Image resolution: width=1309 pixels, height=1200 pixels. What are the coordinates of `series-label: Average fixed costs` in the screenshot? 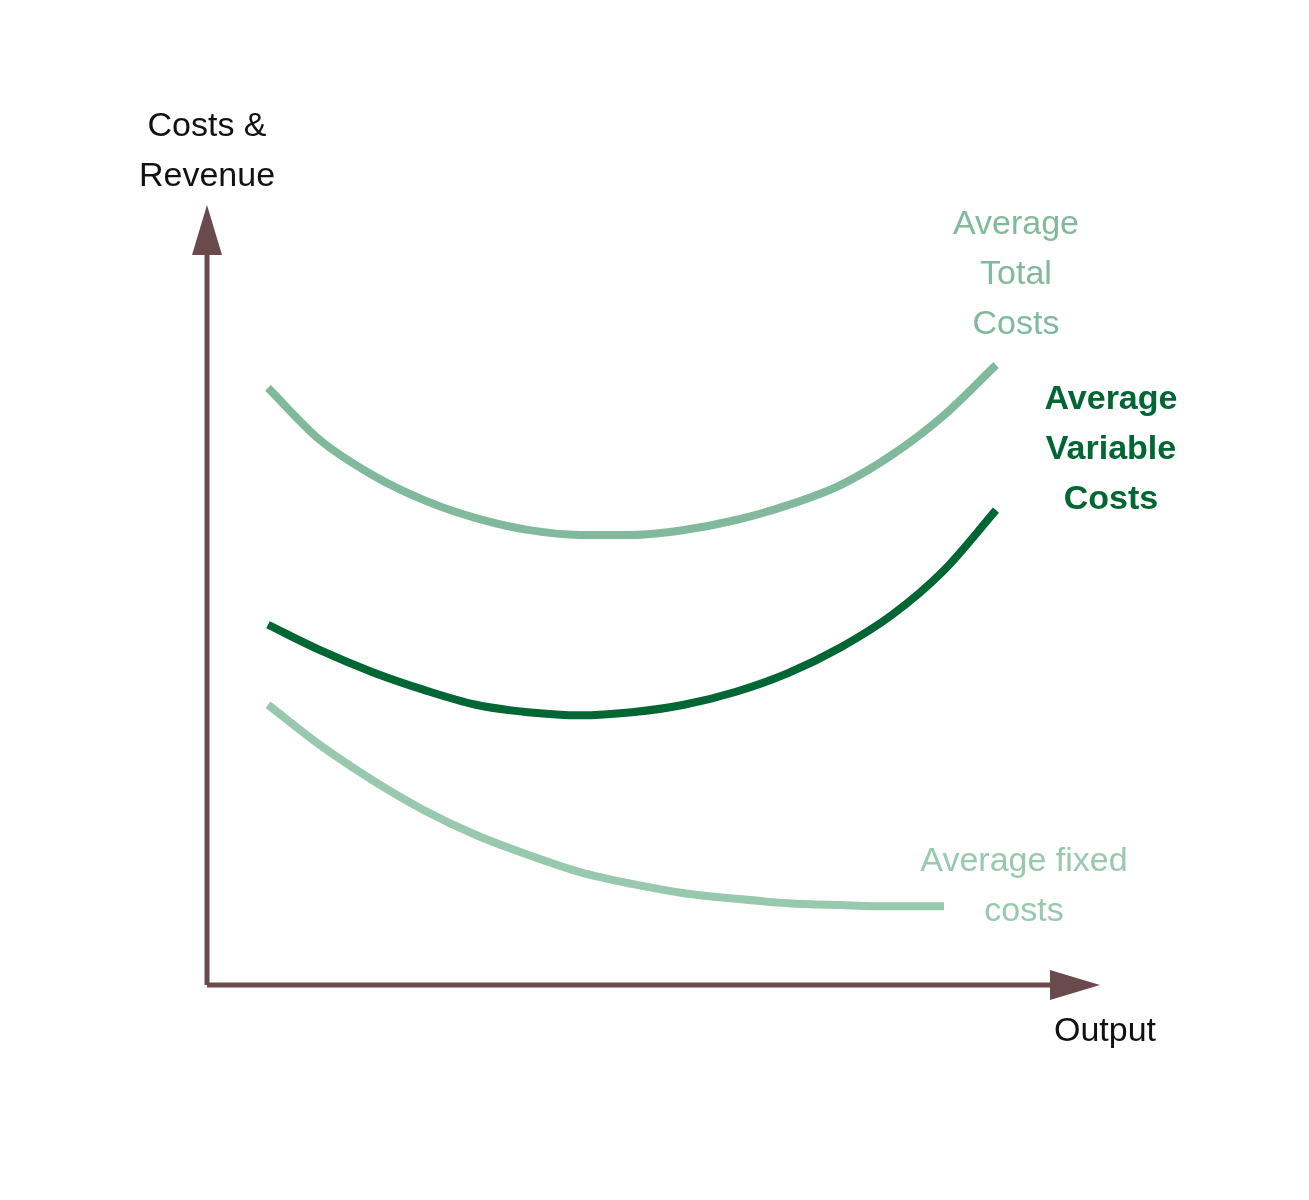 It's located at (1024, 883).